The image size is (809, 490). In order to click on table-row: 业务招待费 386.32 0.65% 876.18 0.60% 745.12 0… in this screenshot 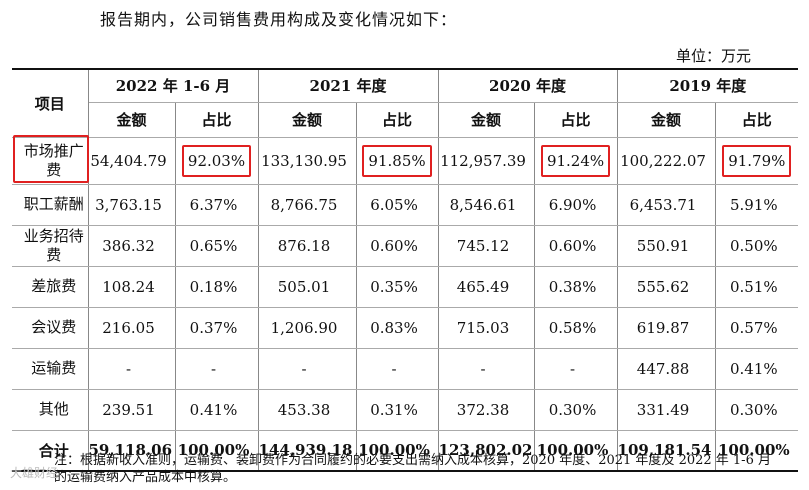, I will do `click(405, 245)`.